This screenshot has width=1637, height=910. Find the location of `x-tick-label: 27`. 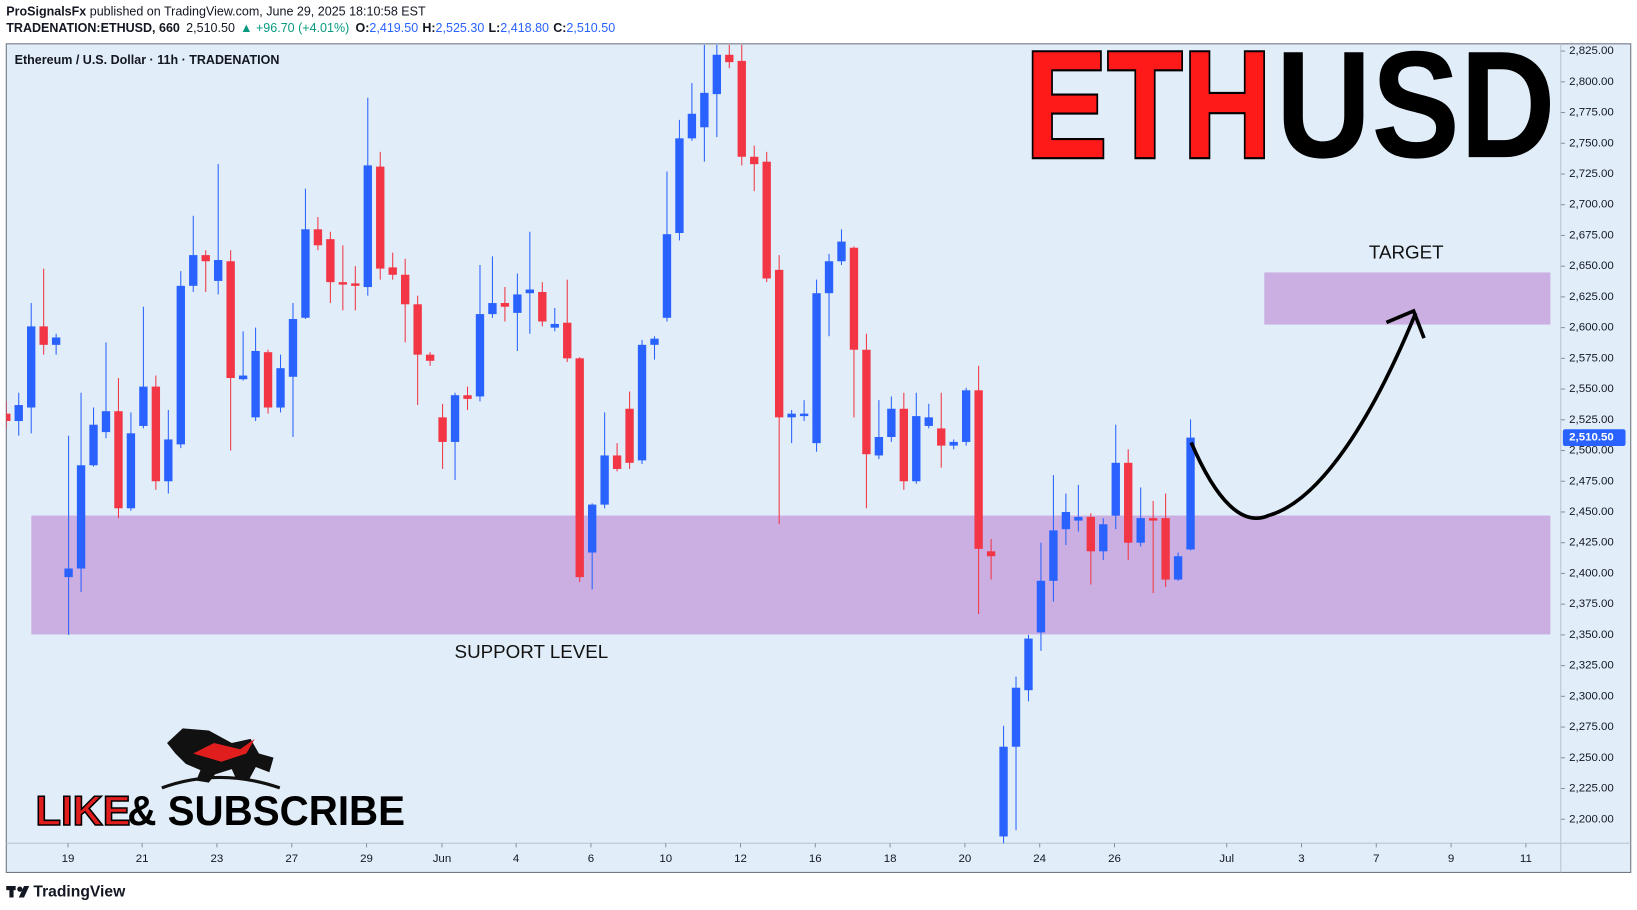

x-tick-label: 27 is located at coordinates (291, 859).